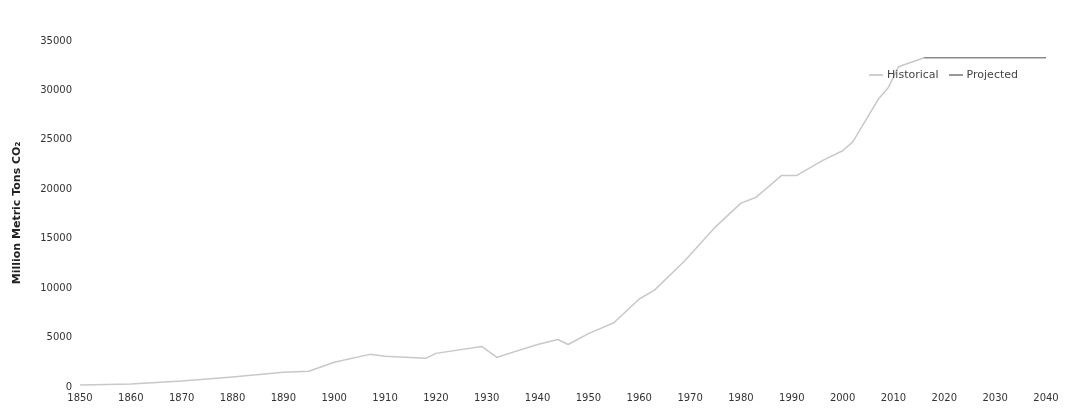  I want to click on x-tick-label: 1850, so click(80, 398).